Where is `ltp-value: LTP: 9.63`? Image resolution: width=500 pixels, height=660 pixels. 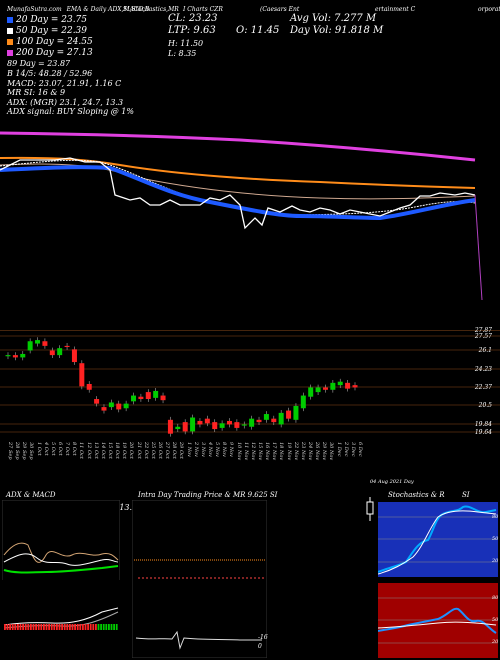
ltp-value: LTP: 9.63 is located at coordinates (192, 30).